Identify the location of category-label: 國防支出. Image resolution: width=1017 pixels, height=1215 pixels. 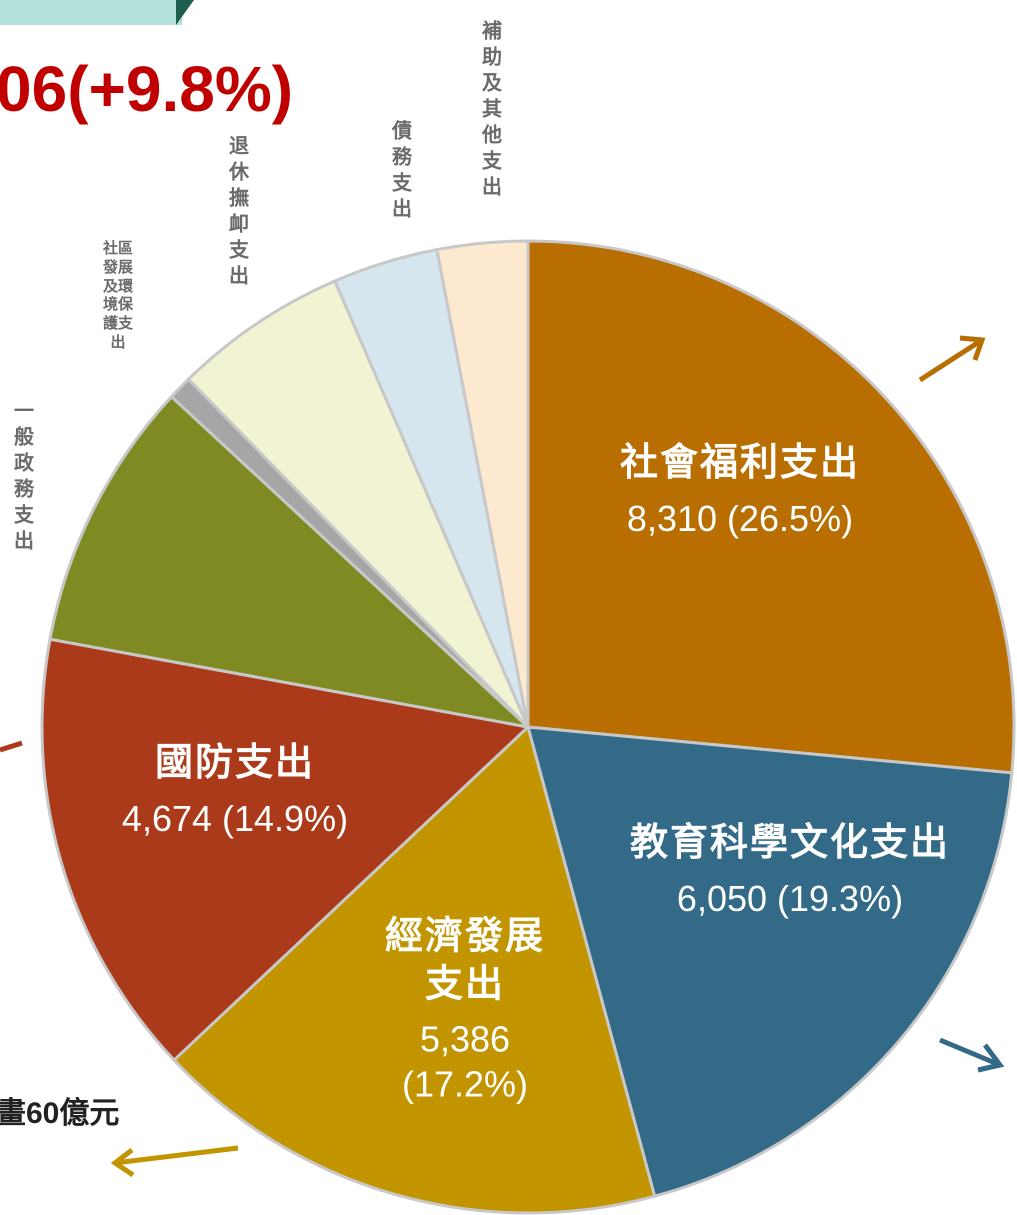
(234, 762).